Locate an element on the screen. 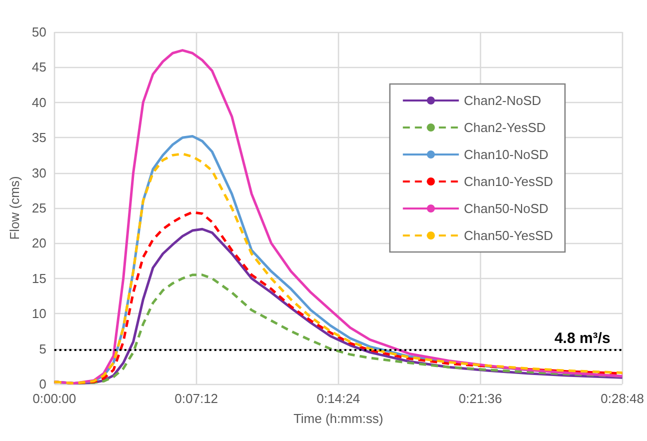 Image resolution: width=647 pixels, height=441 pixels. x-tick-label: 0:28:48 is located at coordinates (622, 398).